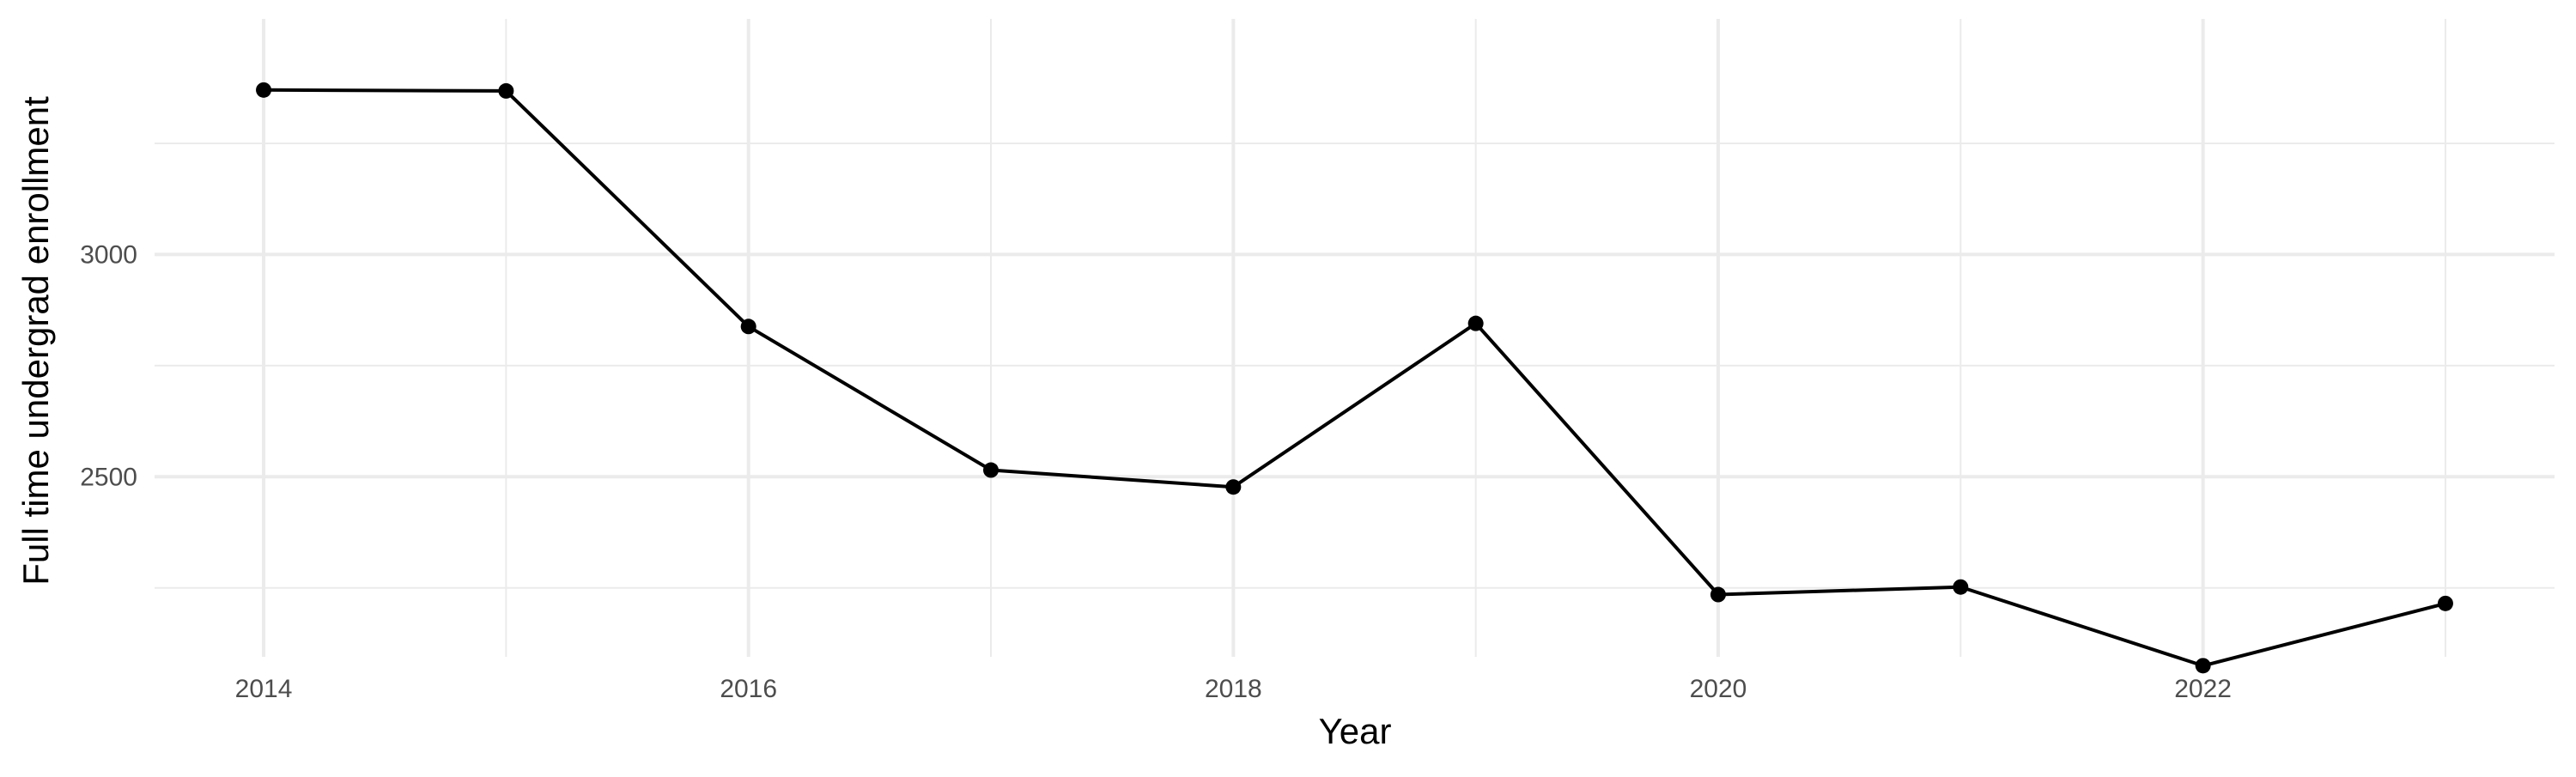 The width and height of the screenshot is (2576, 777). What do you see at coordinates (1356, 731) in the screenshot?
I see `x-axis-title: Year` at bounding box center [1356, 731].